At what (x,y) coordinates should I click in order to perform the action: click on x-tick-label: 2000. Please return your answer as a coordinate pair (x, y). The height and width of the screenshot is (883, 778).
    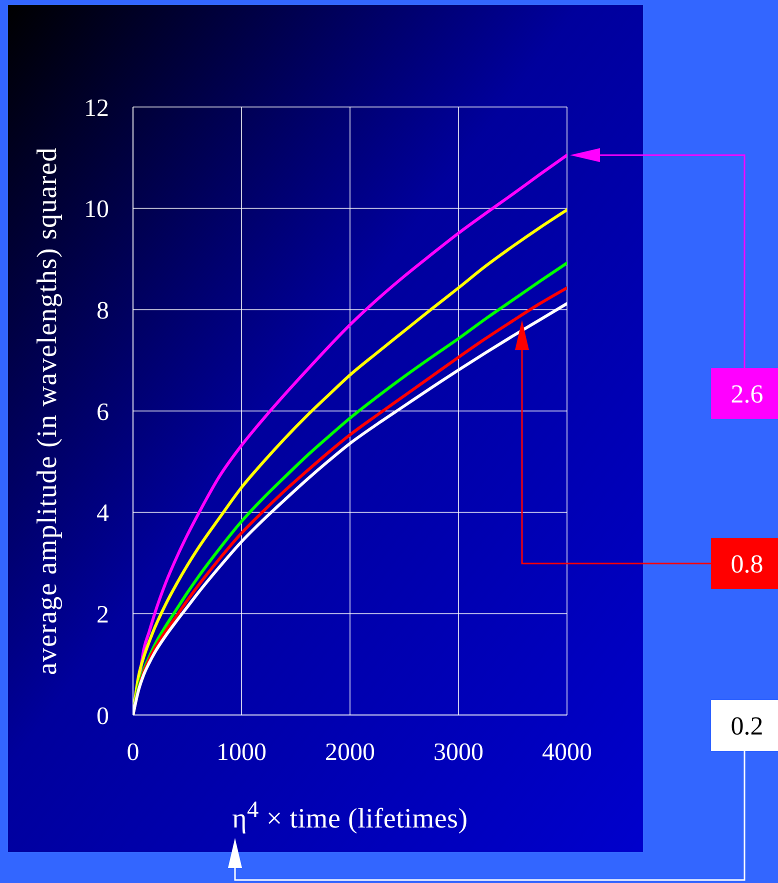
    Looking at the image, I should click on (350, 752).